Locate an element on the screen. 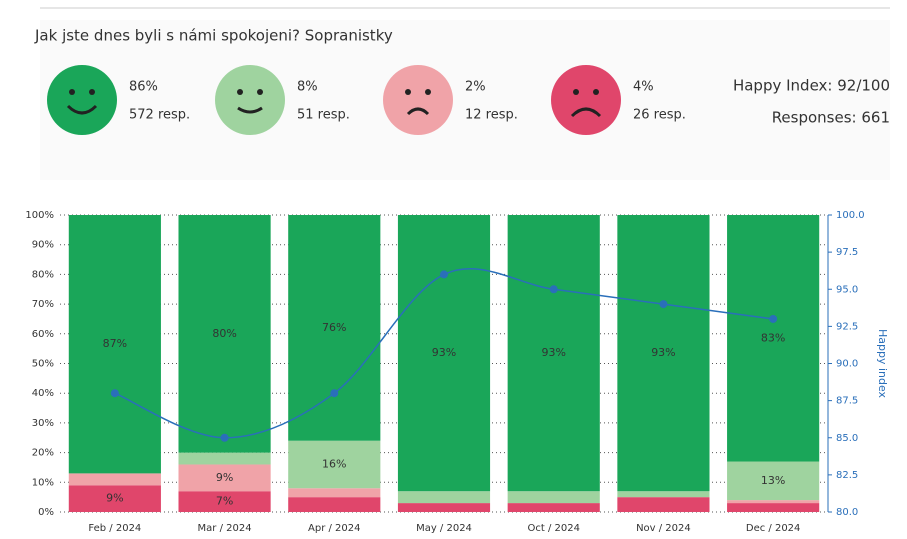 This screenshot has height=539, width=907. data-label: 13% is located at coordinates (773, 480).